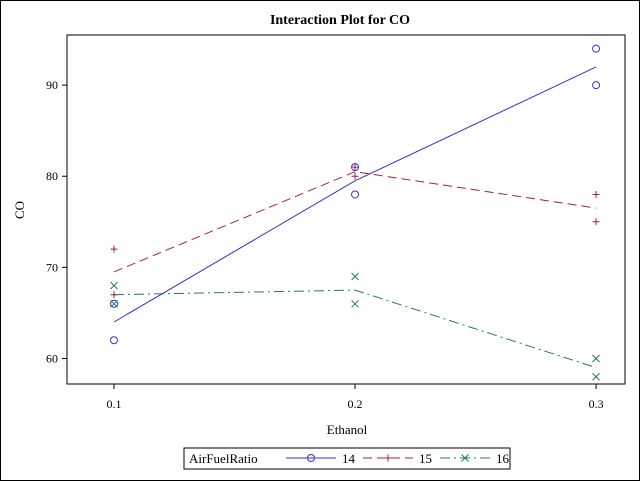 The width and height of the screenshot is (640, 481). What do you see at coordinates (52, 85) in the screenshot?
I see `y-tick-label: 90` at bounding box center [52, 85].